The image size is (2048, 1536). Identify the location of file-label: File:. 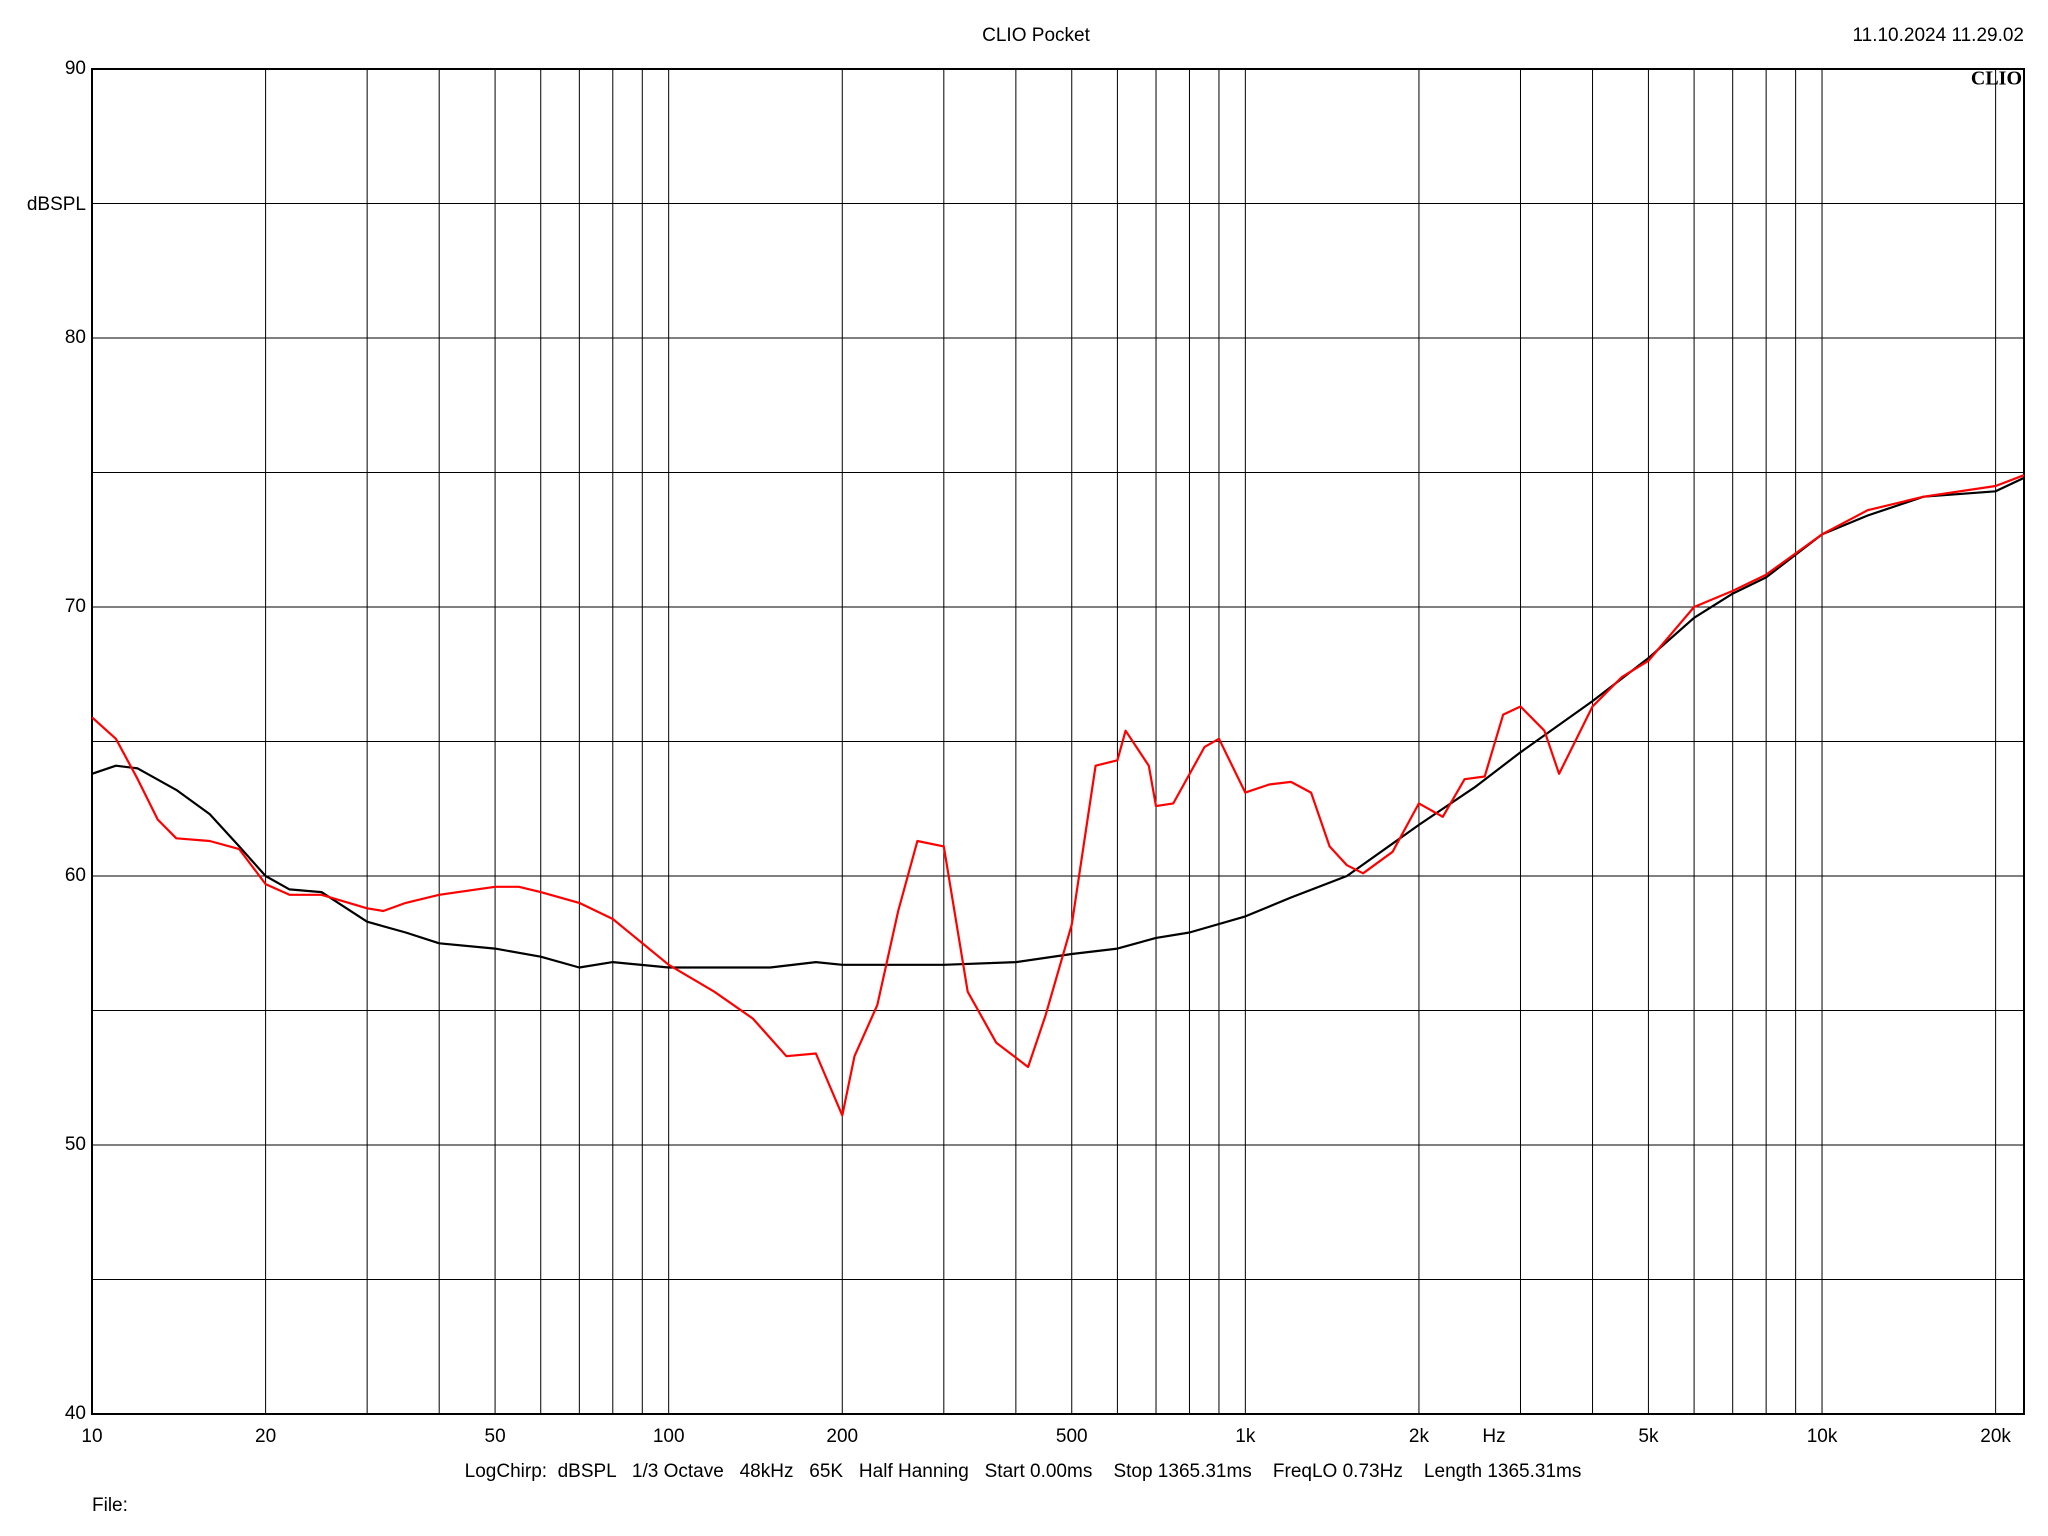
(110, 1505).